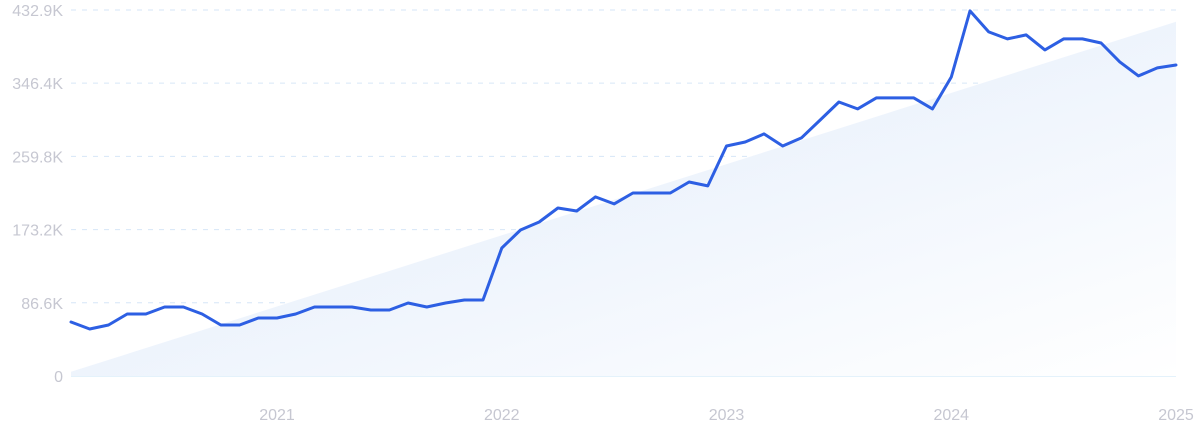  I want to click on y-tick-label: 432.9K, so click(37, 11).